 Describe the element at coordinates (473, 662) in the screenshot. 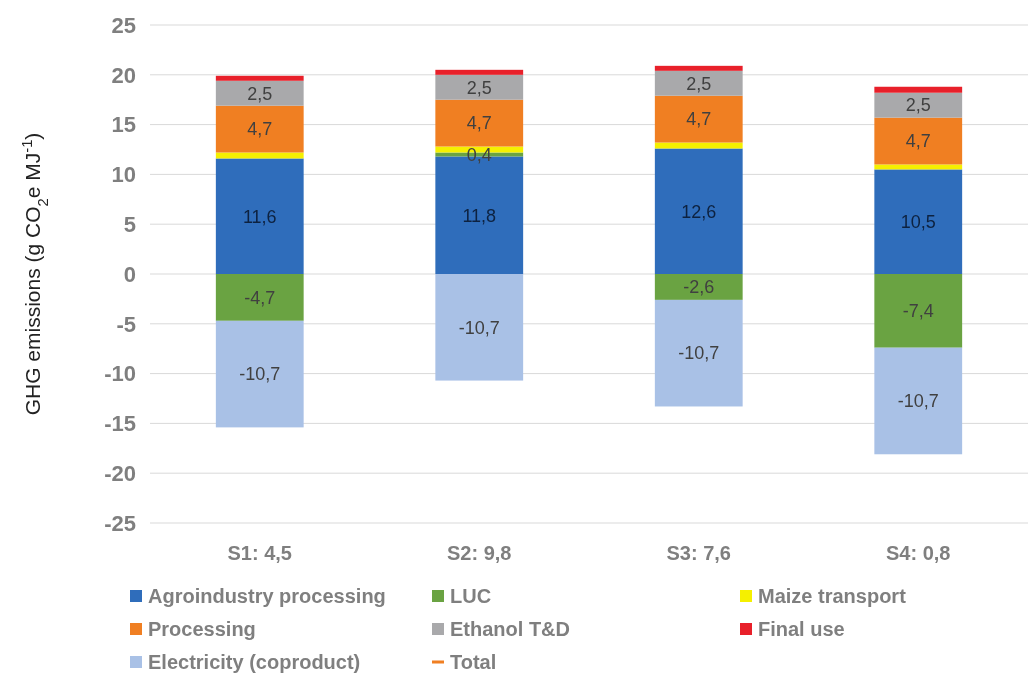

I see `legend-label: Total` at that location.